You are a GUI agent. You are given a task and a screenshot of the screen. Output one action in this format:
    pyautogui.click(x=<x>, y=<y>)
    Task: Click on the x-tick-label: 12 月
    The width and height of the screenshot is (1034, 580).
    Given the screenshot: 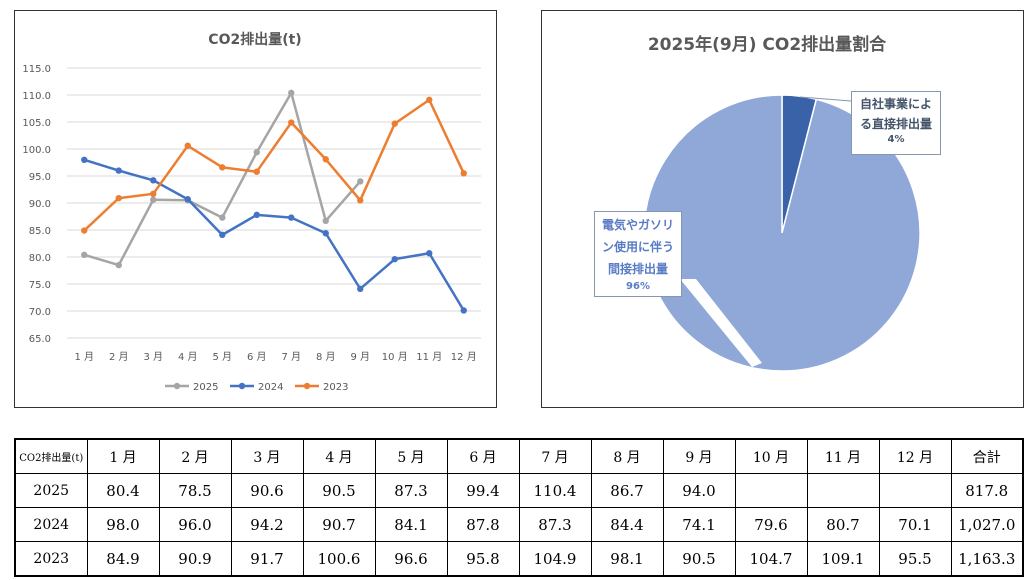 What is the action you would take?
    pyautogui.click(x=464, y=357)
    